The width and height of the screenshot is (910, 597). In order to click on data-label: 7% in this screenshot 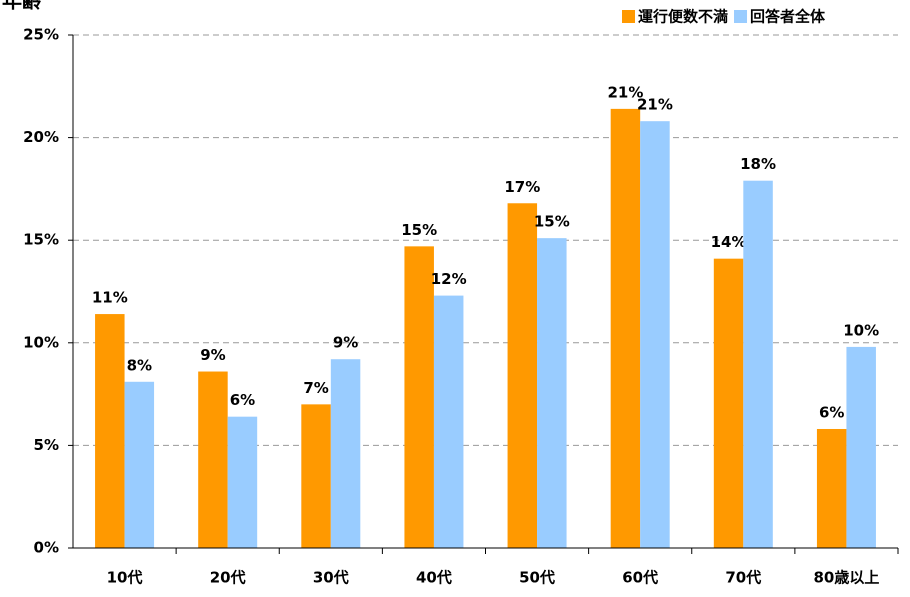, I will do `click(315, 388)`.